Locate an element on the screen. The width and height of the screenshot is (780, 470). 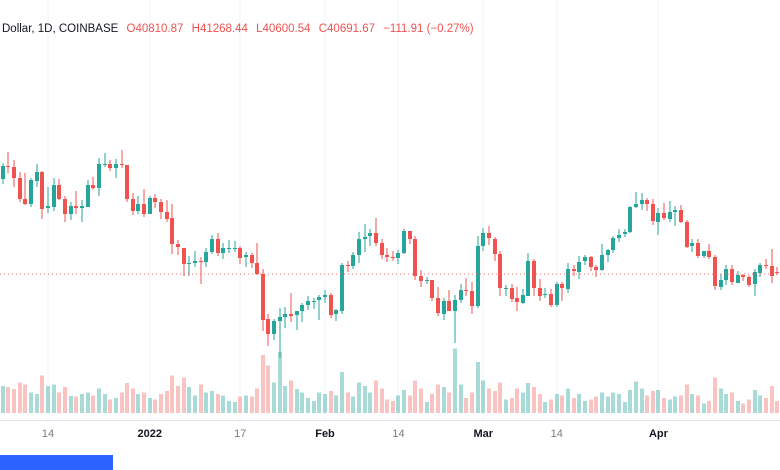
time-axis-label: Apr is located at coordinates (658, 434).